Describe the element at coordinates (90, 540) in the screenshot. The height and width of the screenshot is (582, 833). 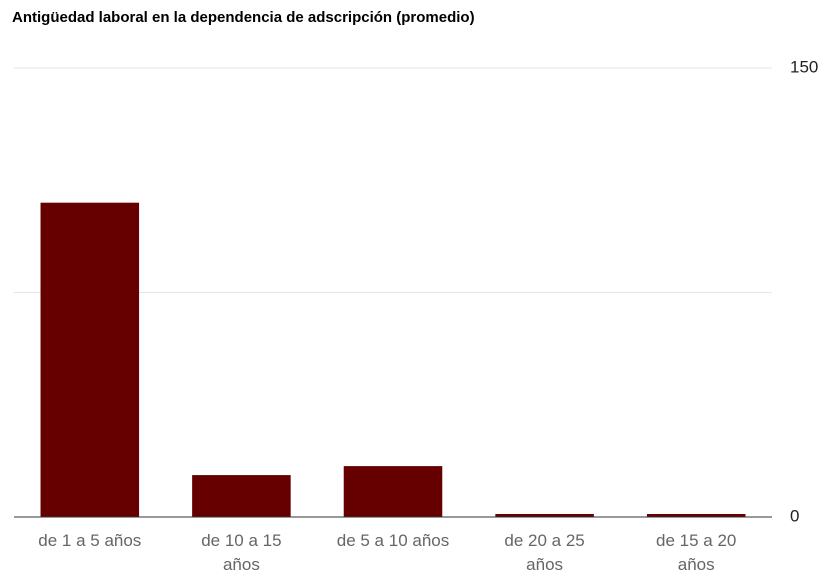
I see `x-tick-label: de 1 a 5 años` at that location.